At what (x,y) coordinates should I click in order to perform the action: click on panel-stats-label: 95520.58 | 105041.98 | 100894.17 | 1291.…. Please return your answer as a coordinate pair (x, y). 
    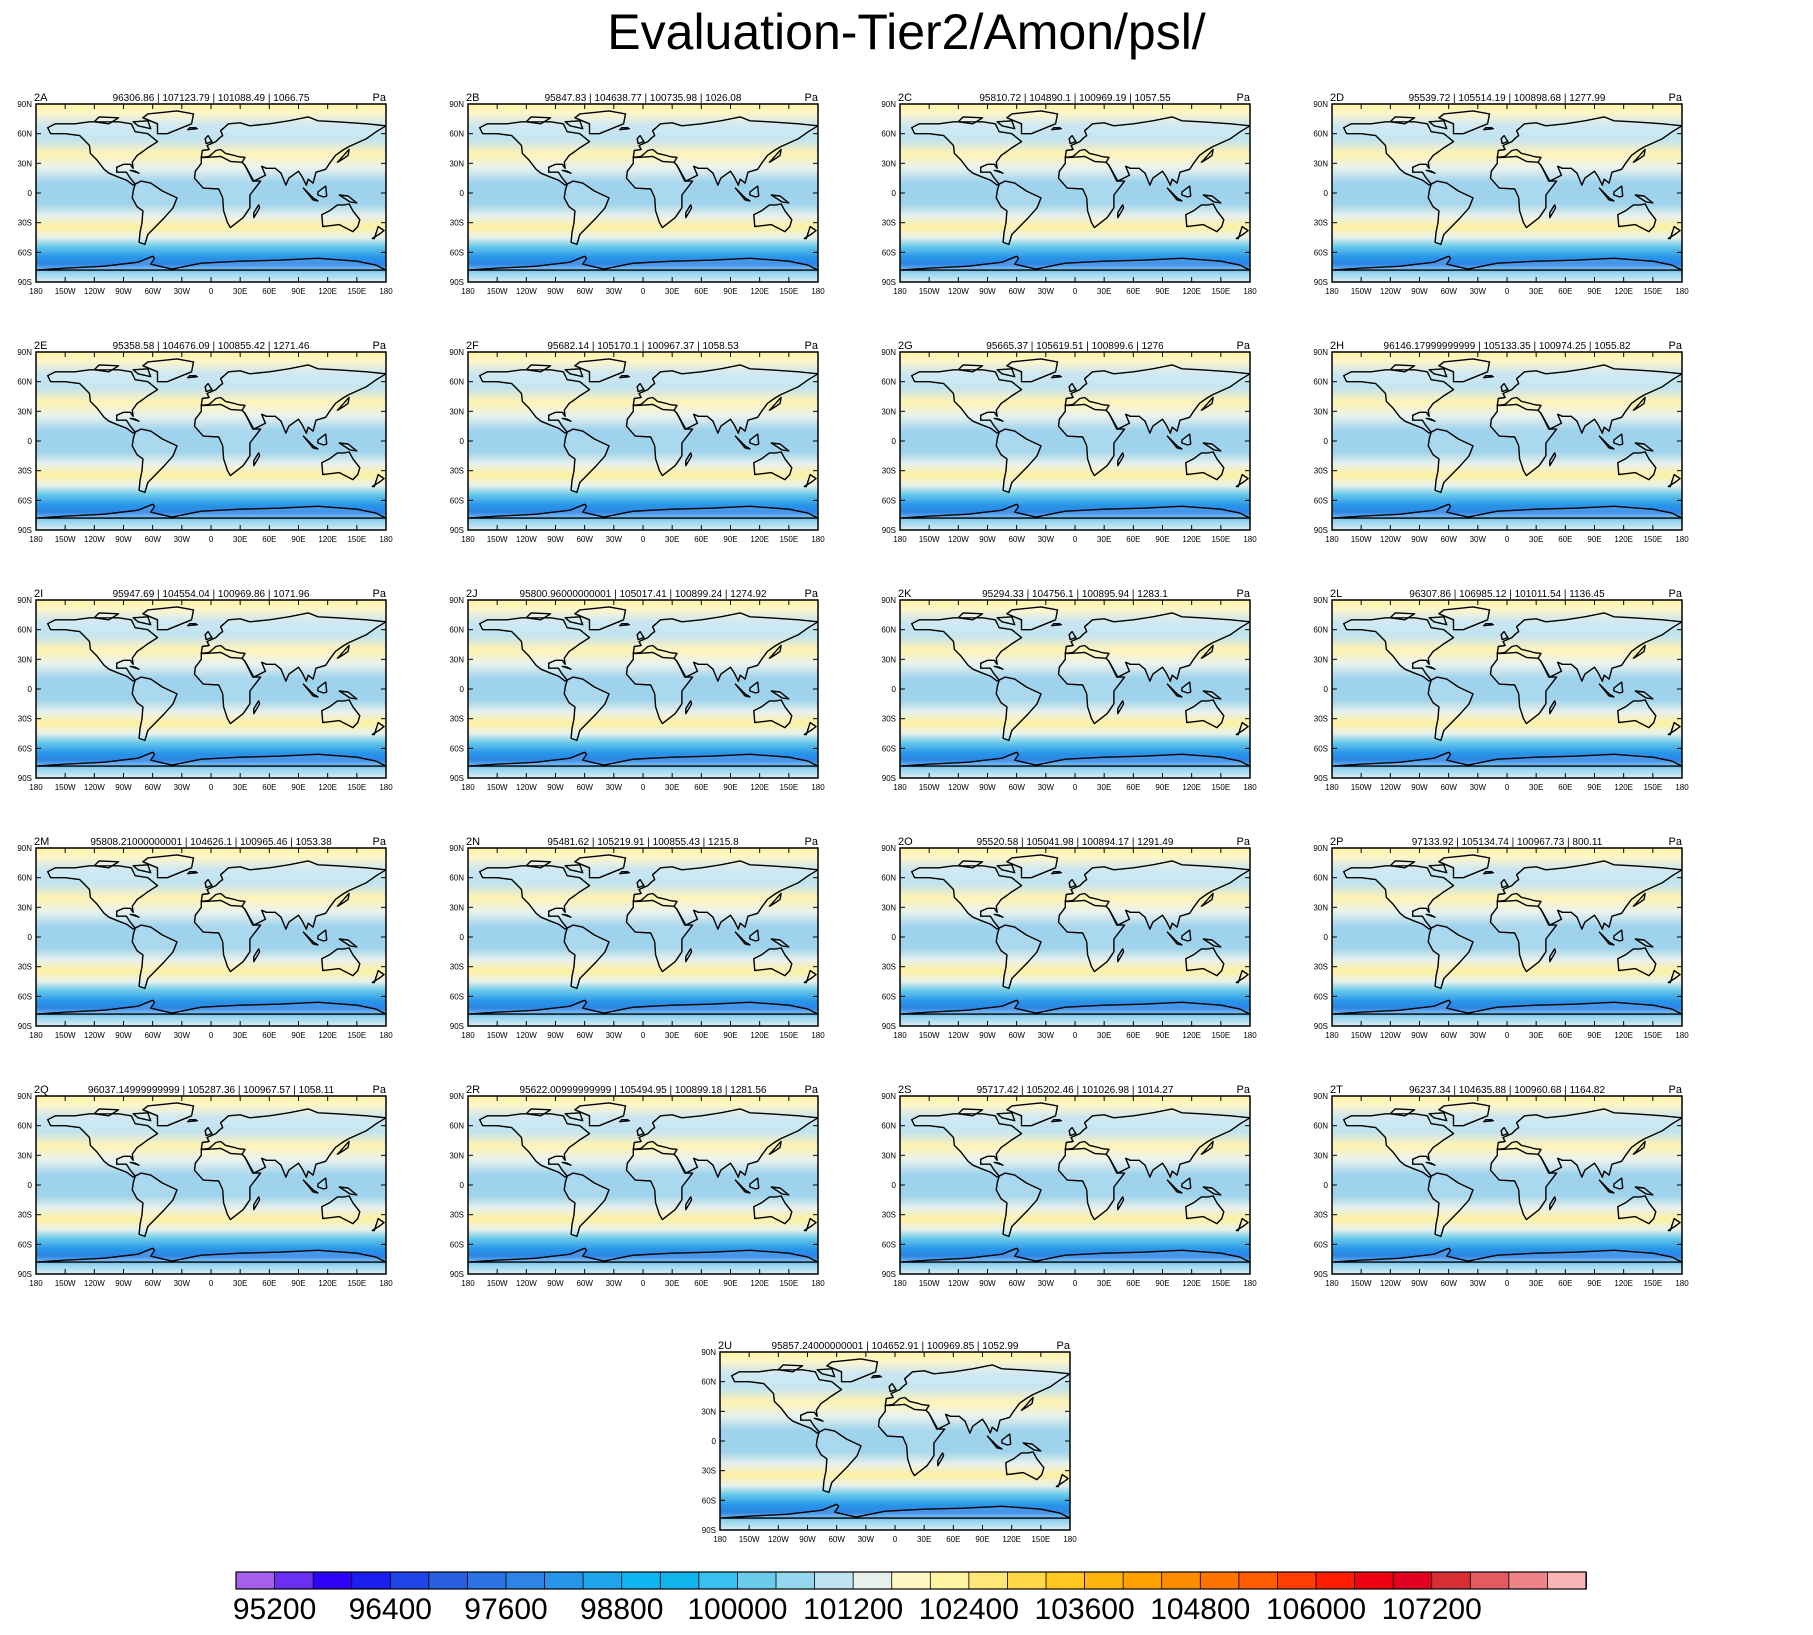
    Looking at the image, I should click on (1075, 842).